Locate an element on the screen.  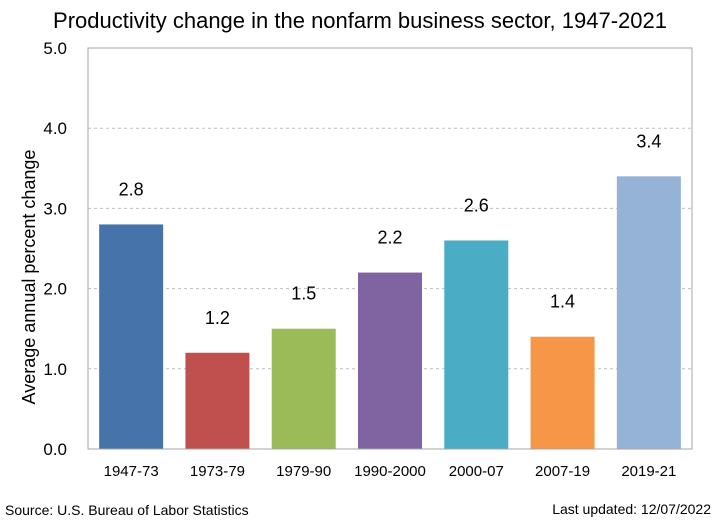
value-label: 3.4 is located at coordinates (648, 141).